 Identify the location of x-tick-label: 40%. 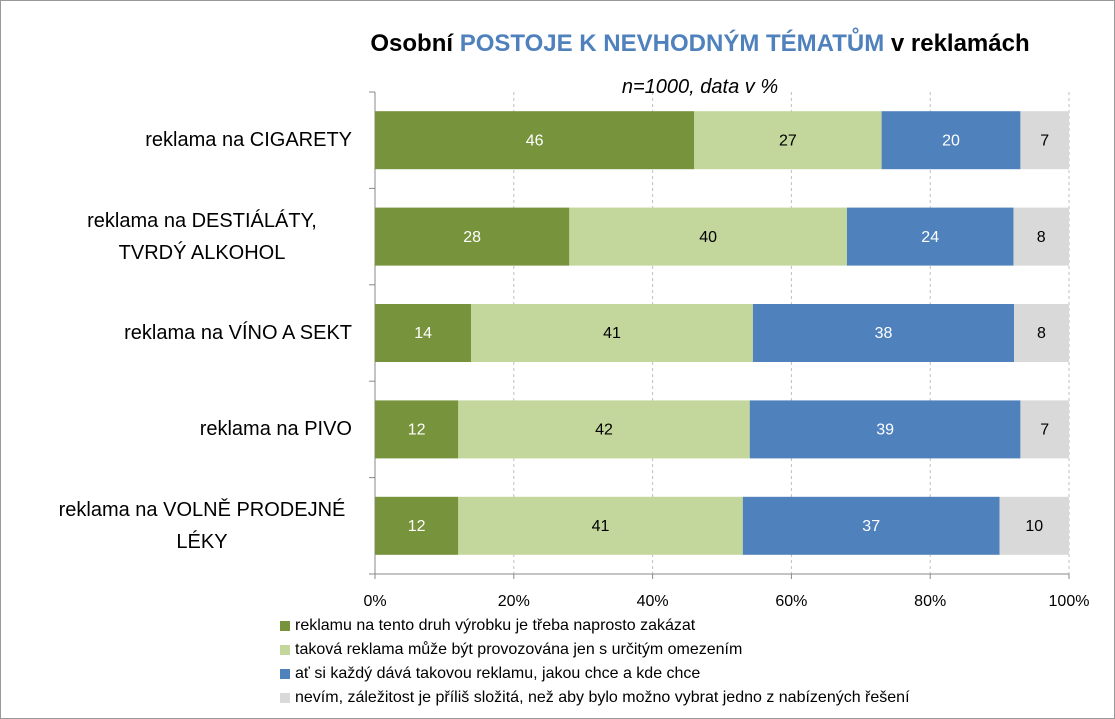
(653, 601).